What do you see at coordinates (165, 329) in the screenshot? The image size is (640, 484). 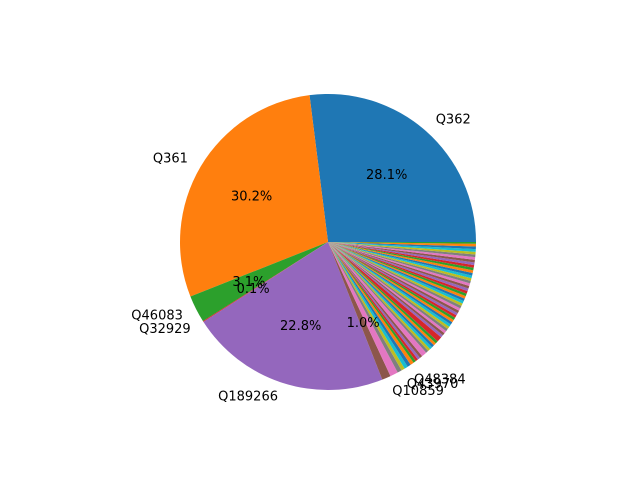 I see `slice-label-q32929: Q32929` at bounding box center [165, 329].